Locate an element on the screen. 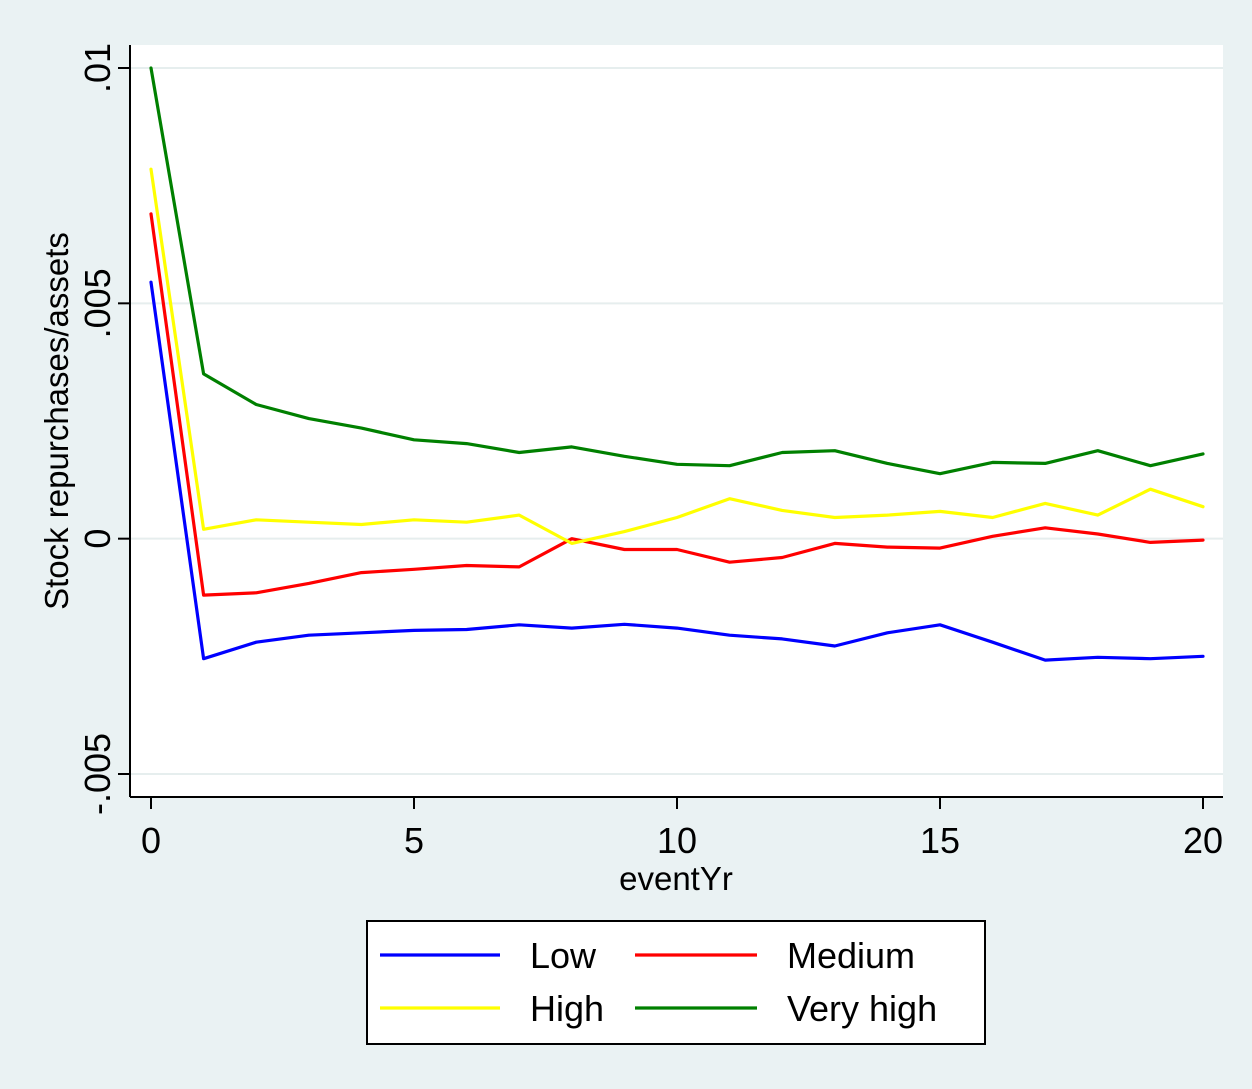 The width and height of the screenshot is (1252, 1089). legend-label-medium: Medium is located at coordinates (851, 955).